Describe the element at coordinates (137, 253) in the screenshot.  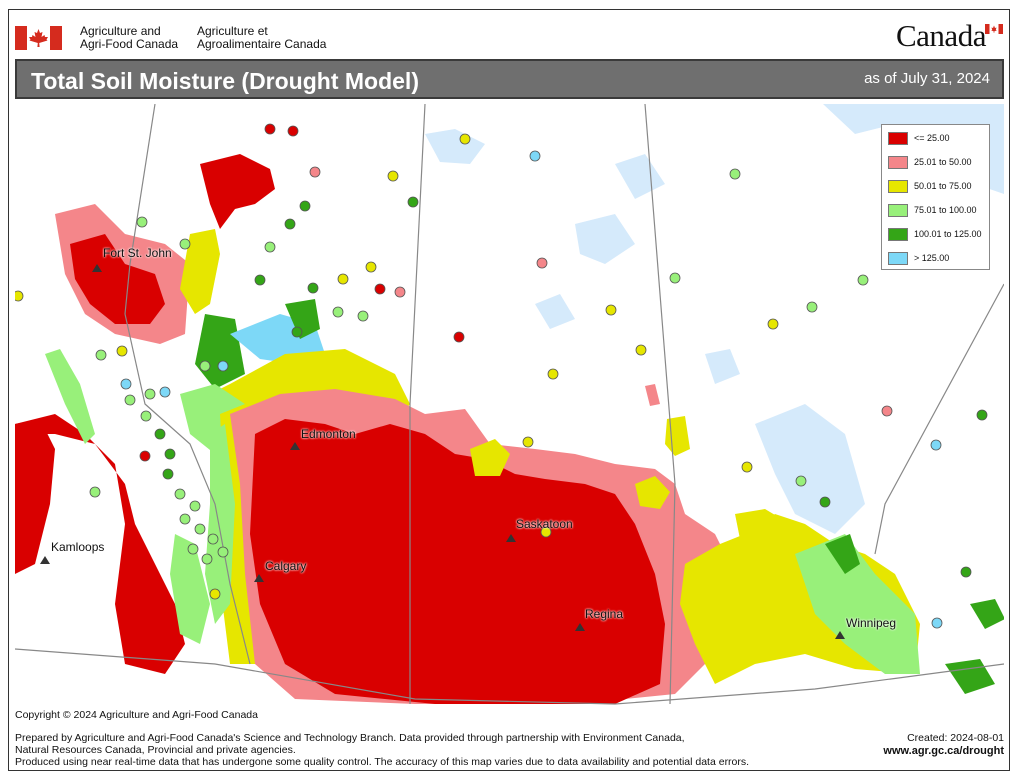
I see `city-label-fort-st-john: Fort St. John` at that location.